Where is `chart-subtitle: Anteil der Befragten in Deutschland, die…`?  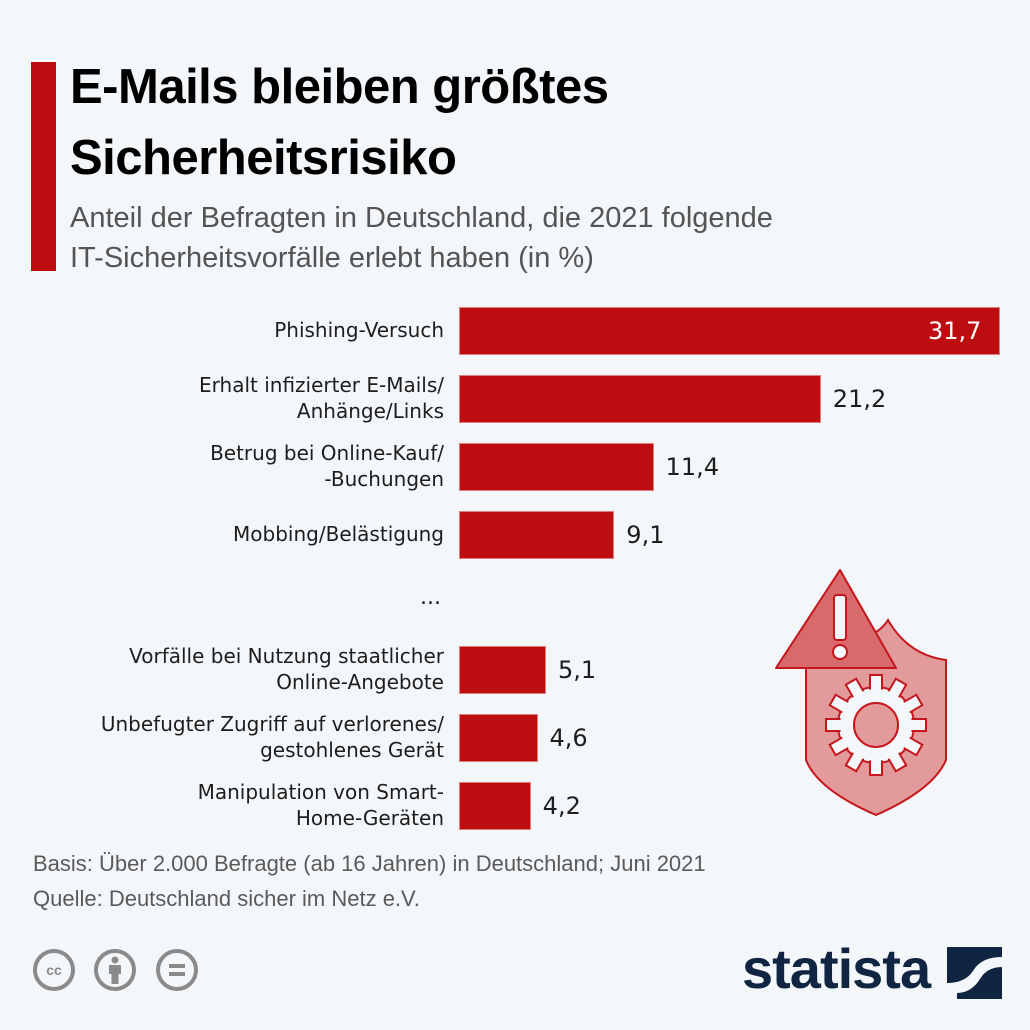
chart-subtitle: Anteil der Befragten in Deutschland, die… is located at coordinates (520, 238).